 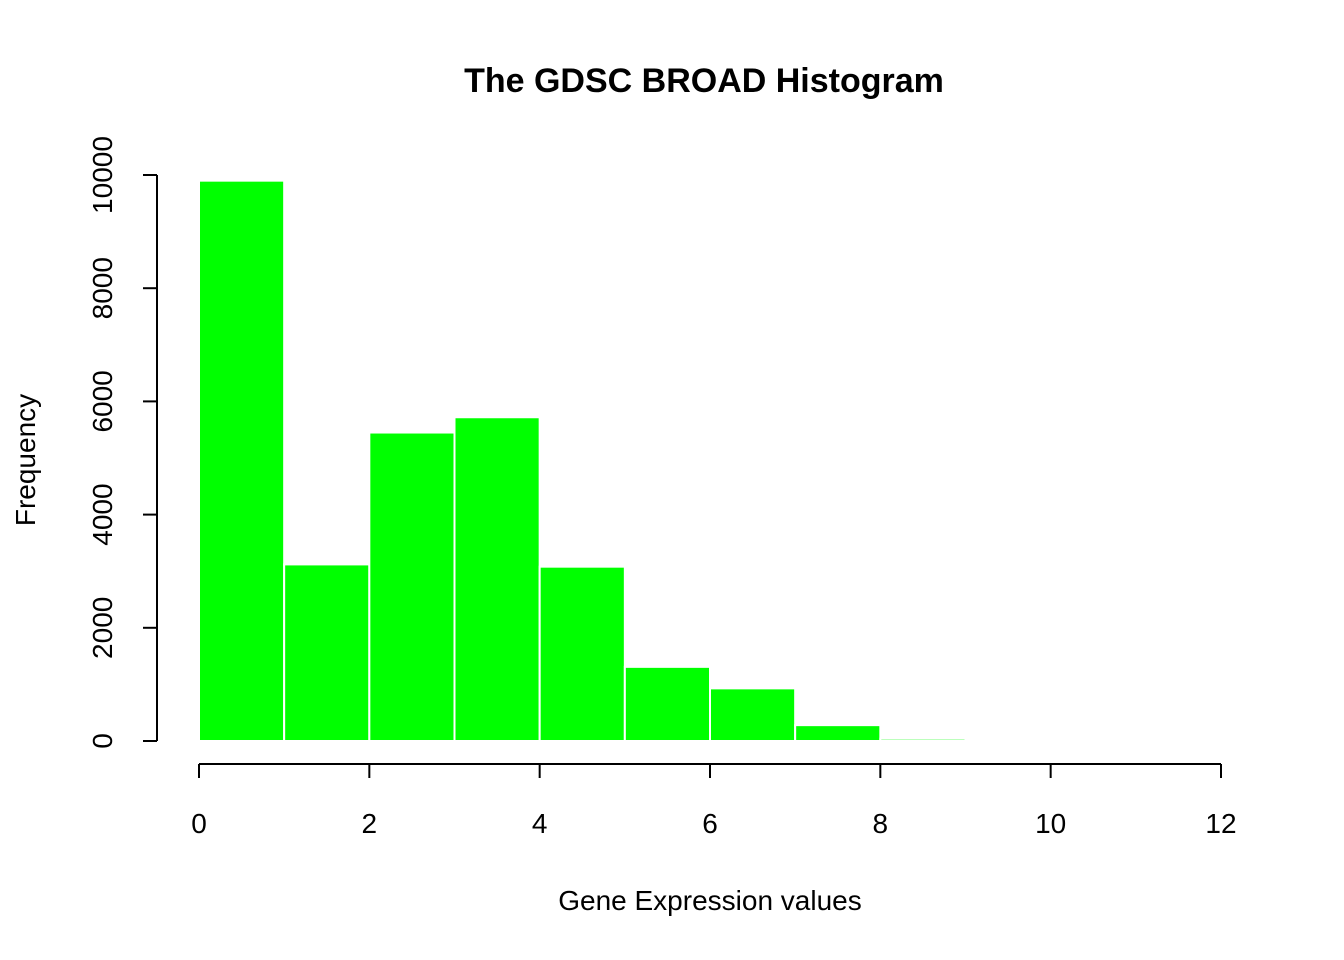 I want to click on x-tick-label-2: 4, so click(x=540, y=823).